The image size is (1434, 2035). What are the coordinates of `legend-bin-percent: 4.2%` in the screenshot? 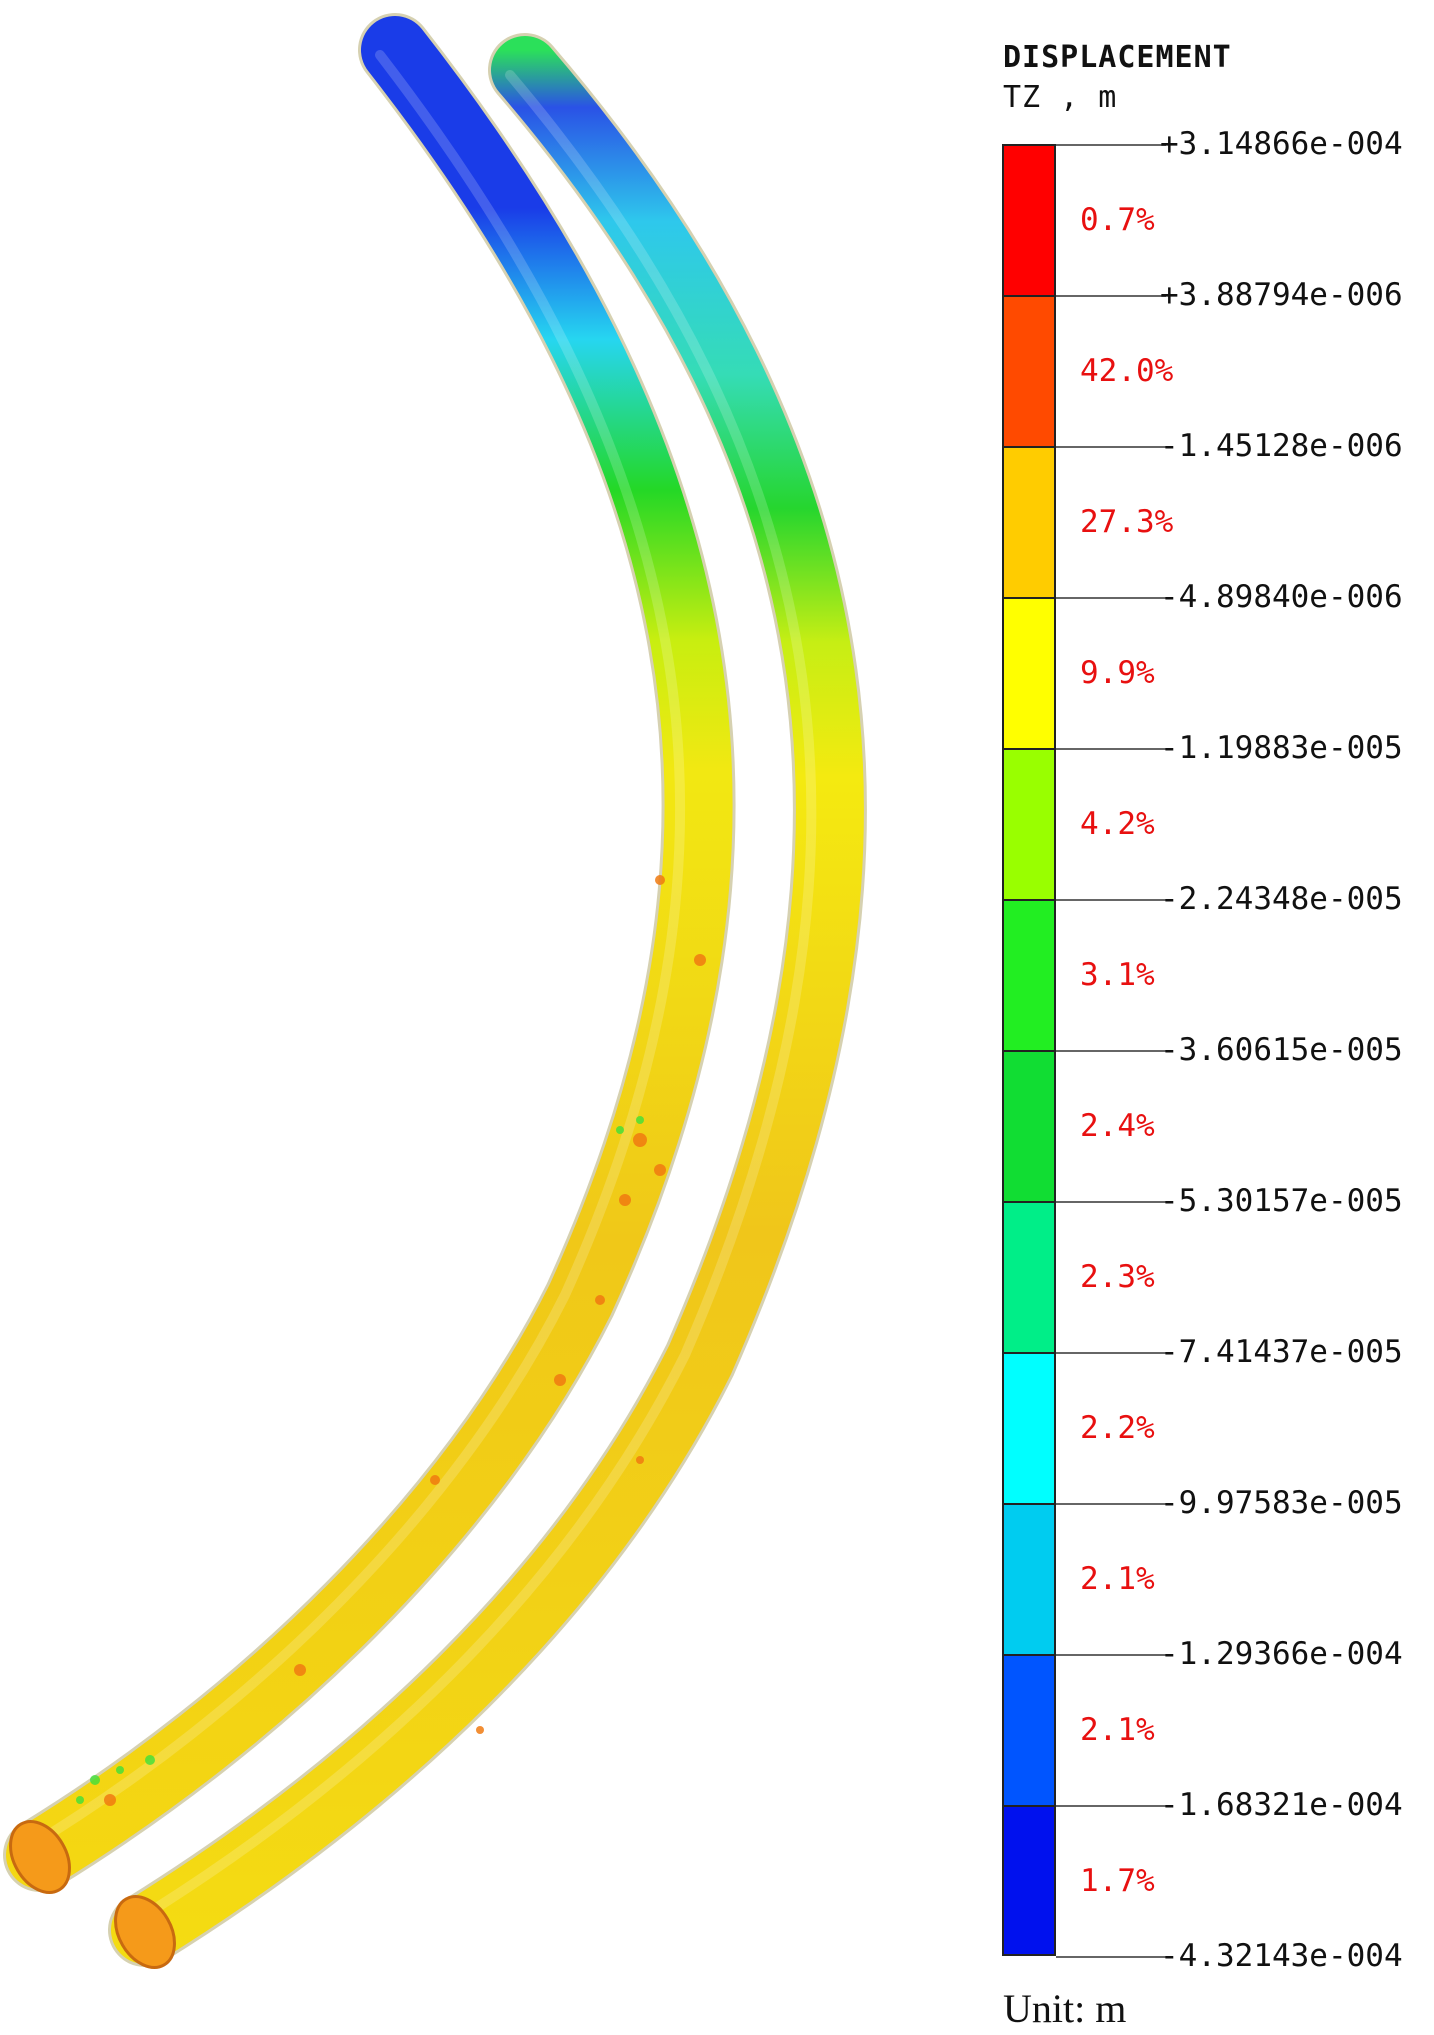 It's located at (1117, 823).